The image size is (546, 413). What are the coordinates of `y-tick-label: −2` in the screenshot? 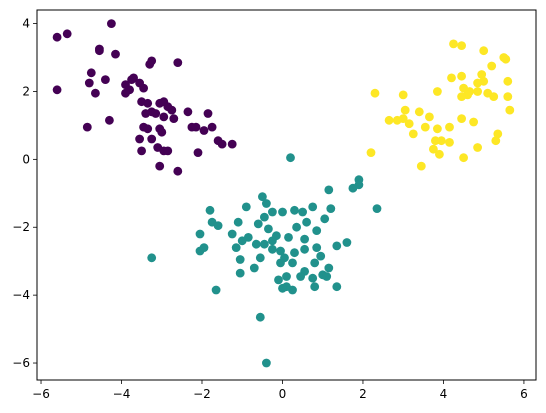 It's located at (21, 227).